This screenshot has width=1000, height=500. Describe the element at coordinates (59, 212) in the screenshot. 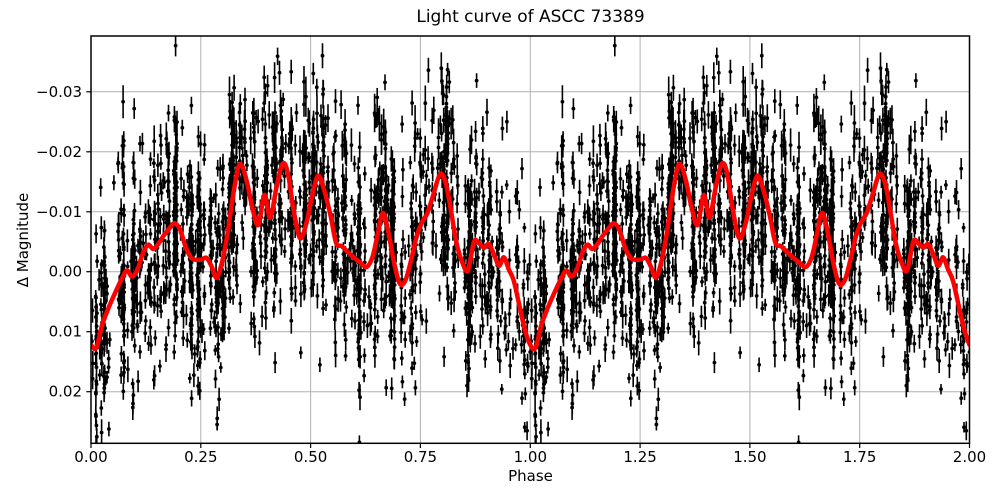

I see `y-tick-label: −0.01` at that location.